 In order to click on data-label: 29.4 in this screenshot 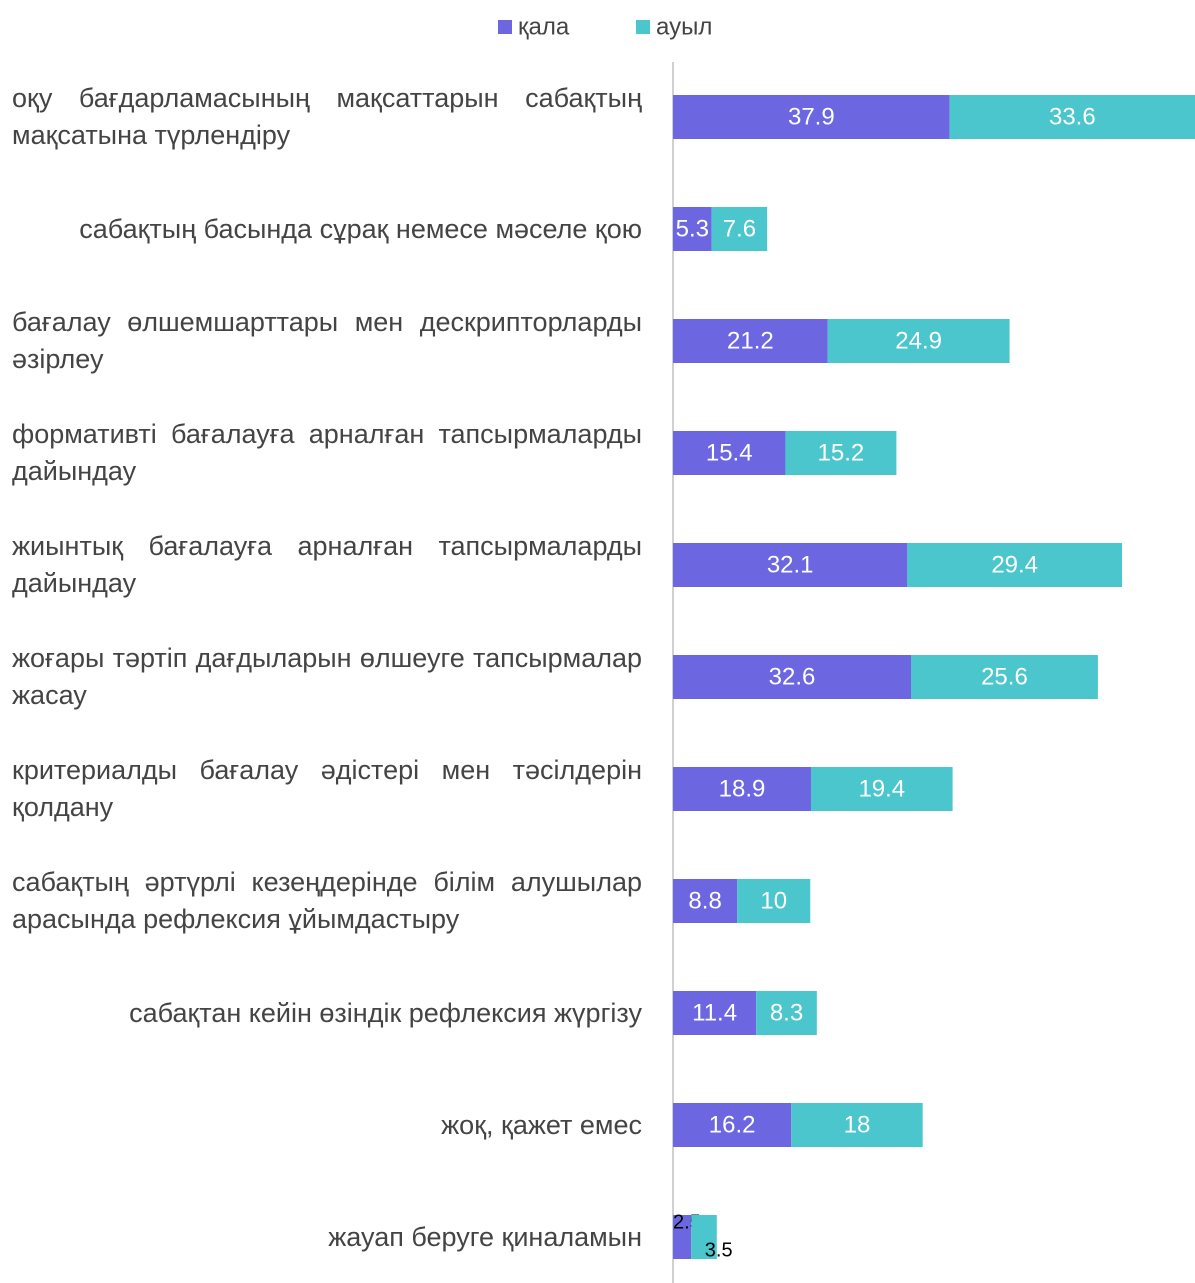, I will do `click(1014, 564)`.